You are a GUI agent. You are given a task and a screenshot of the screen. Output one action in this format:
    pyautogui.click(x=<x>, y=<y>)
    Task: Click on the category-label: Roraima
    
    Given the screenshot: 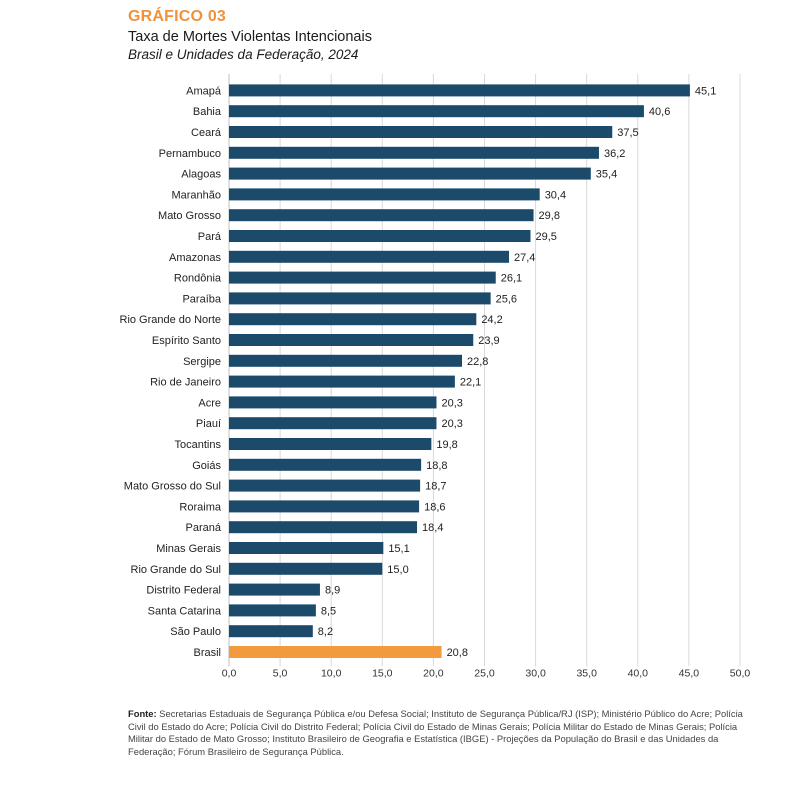 What is the action you would take?
    pyautogui.click(x=200, y=507)
    